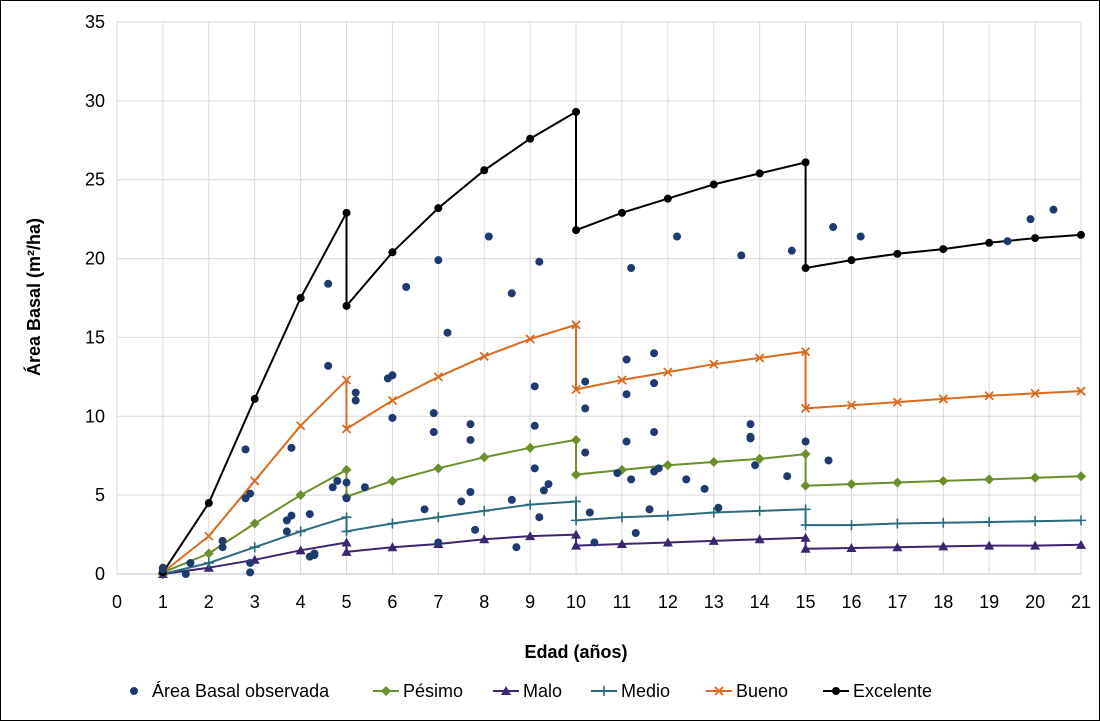 This screenshot has height=721, width=1100. I want to click on x-tick-label: 2, so click(209, 602).